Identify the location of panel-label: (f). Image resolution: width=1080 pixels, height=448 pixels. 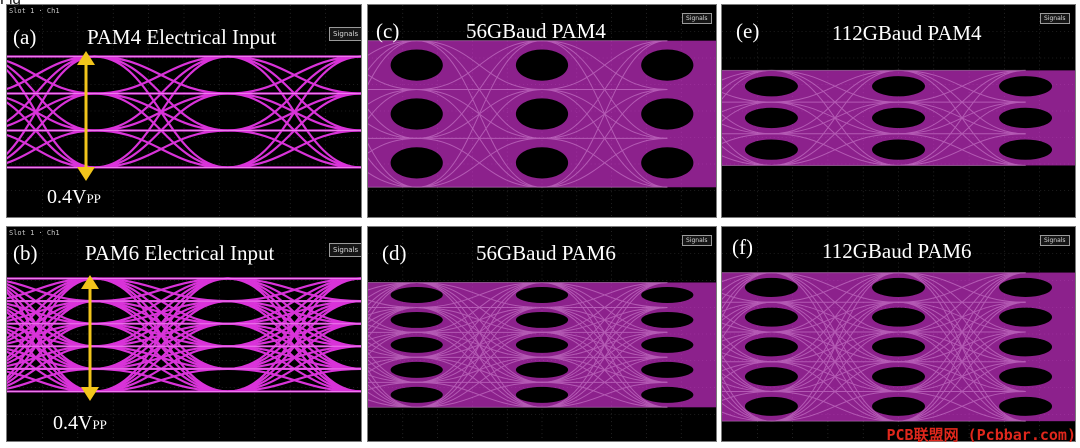
(742, 247).